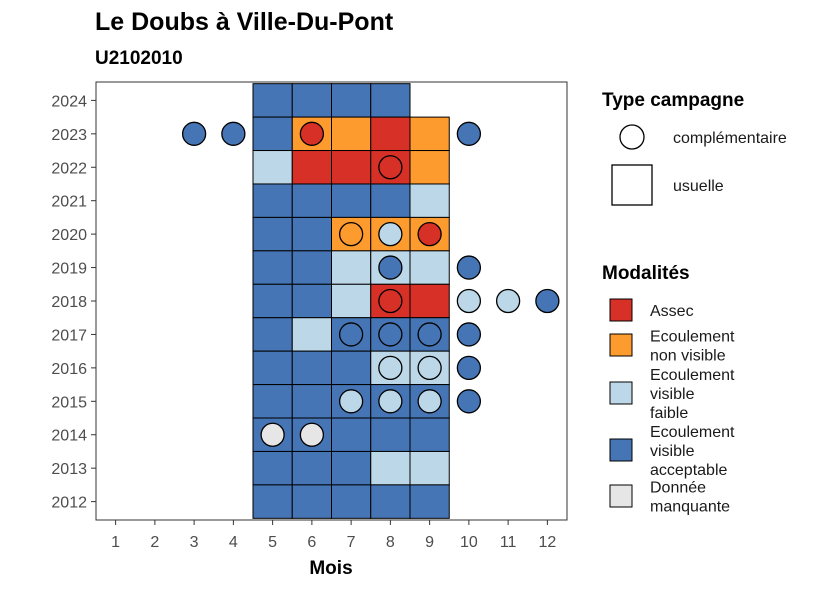 Image resolution: width=826 pixels, height=595 pixels. I want to click on y-tick-label: 2013, so click(69, 469).